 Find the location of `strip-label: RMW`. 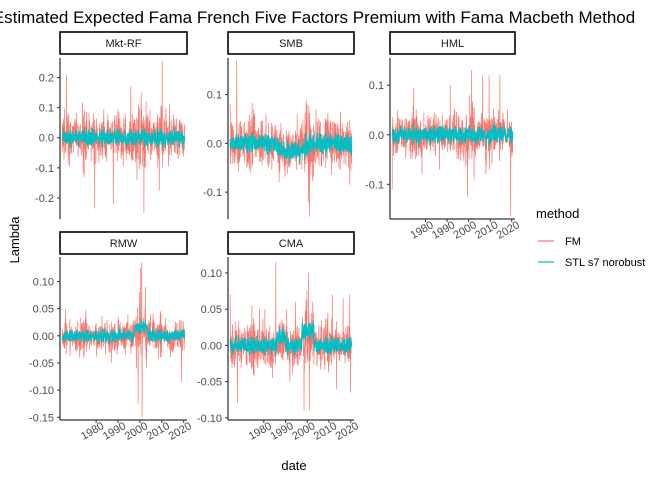

strip-label: RMW is located at coordinates (124, 244).